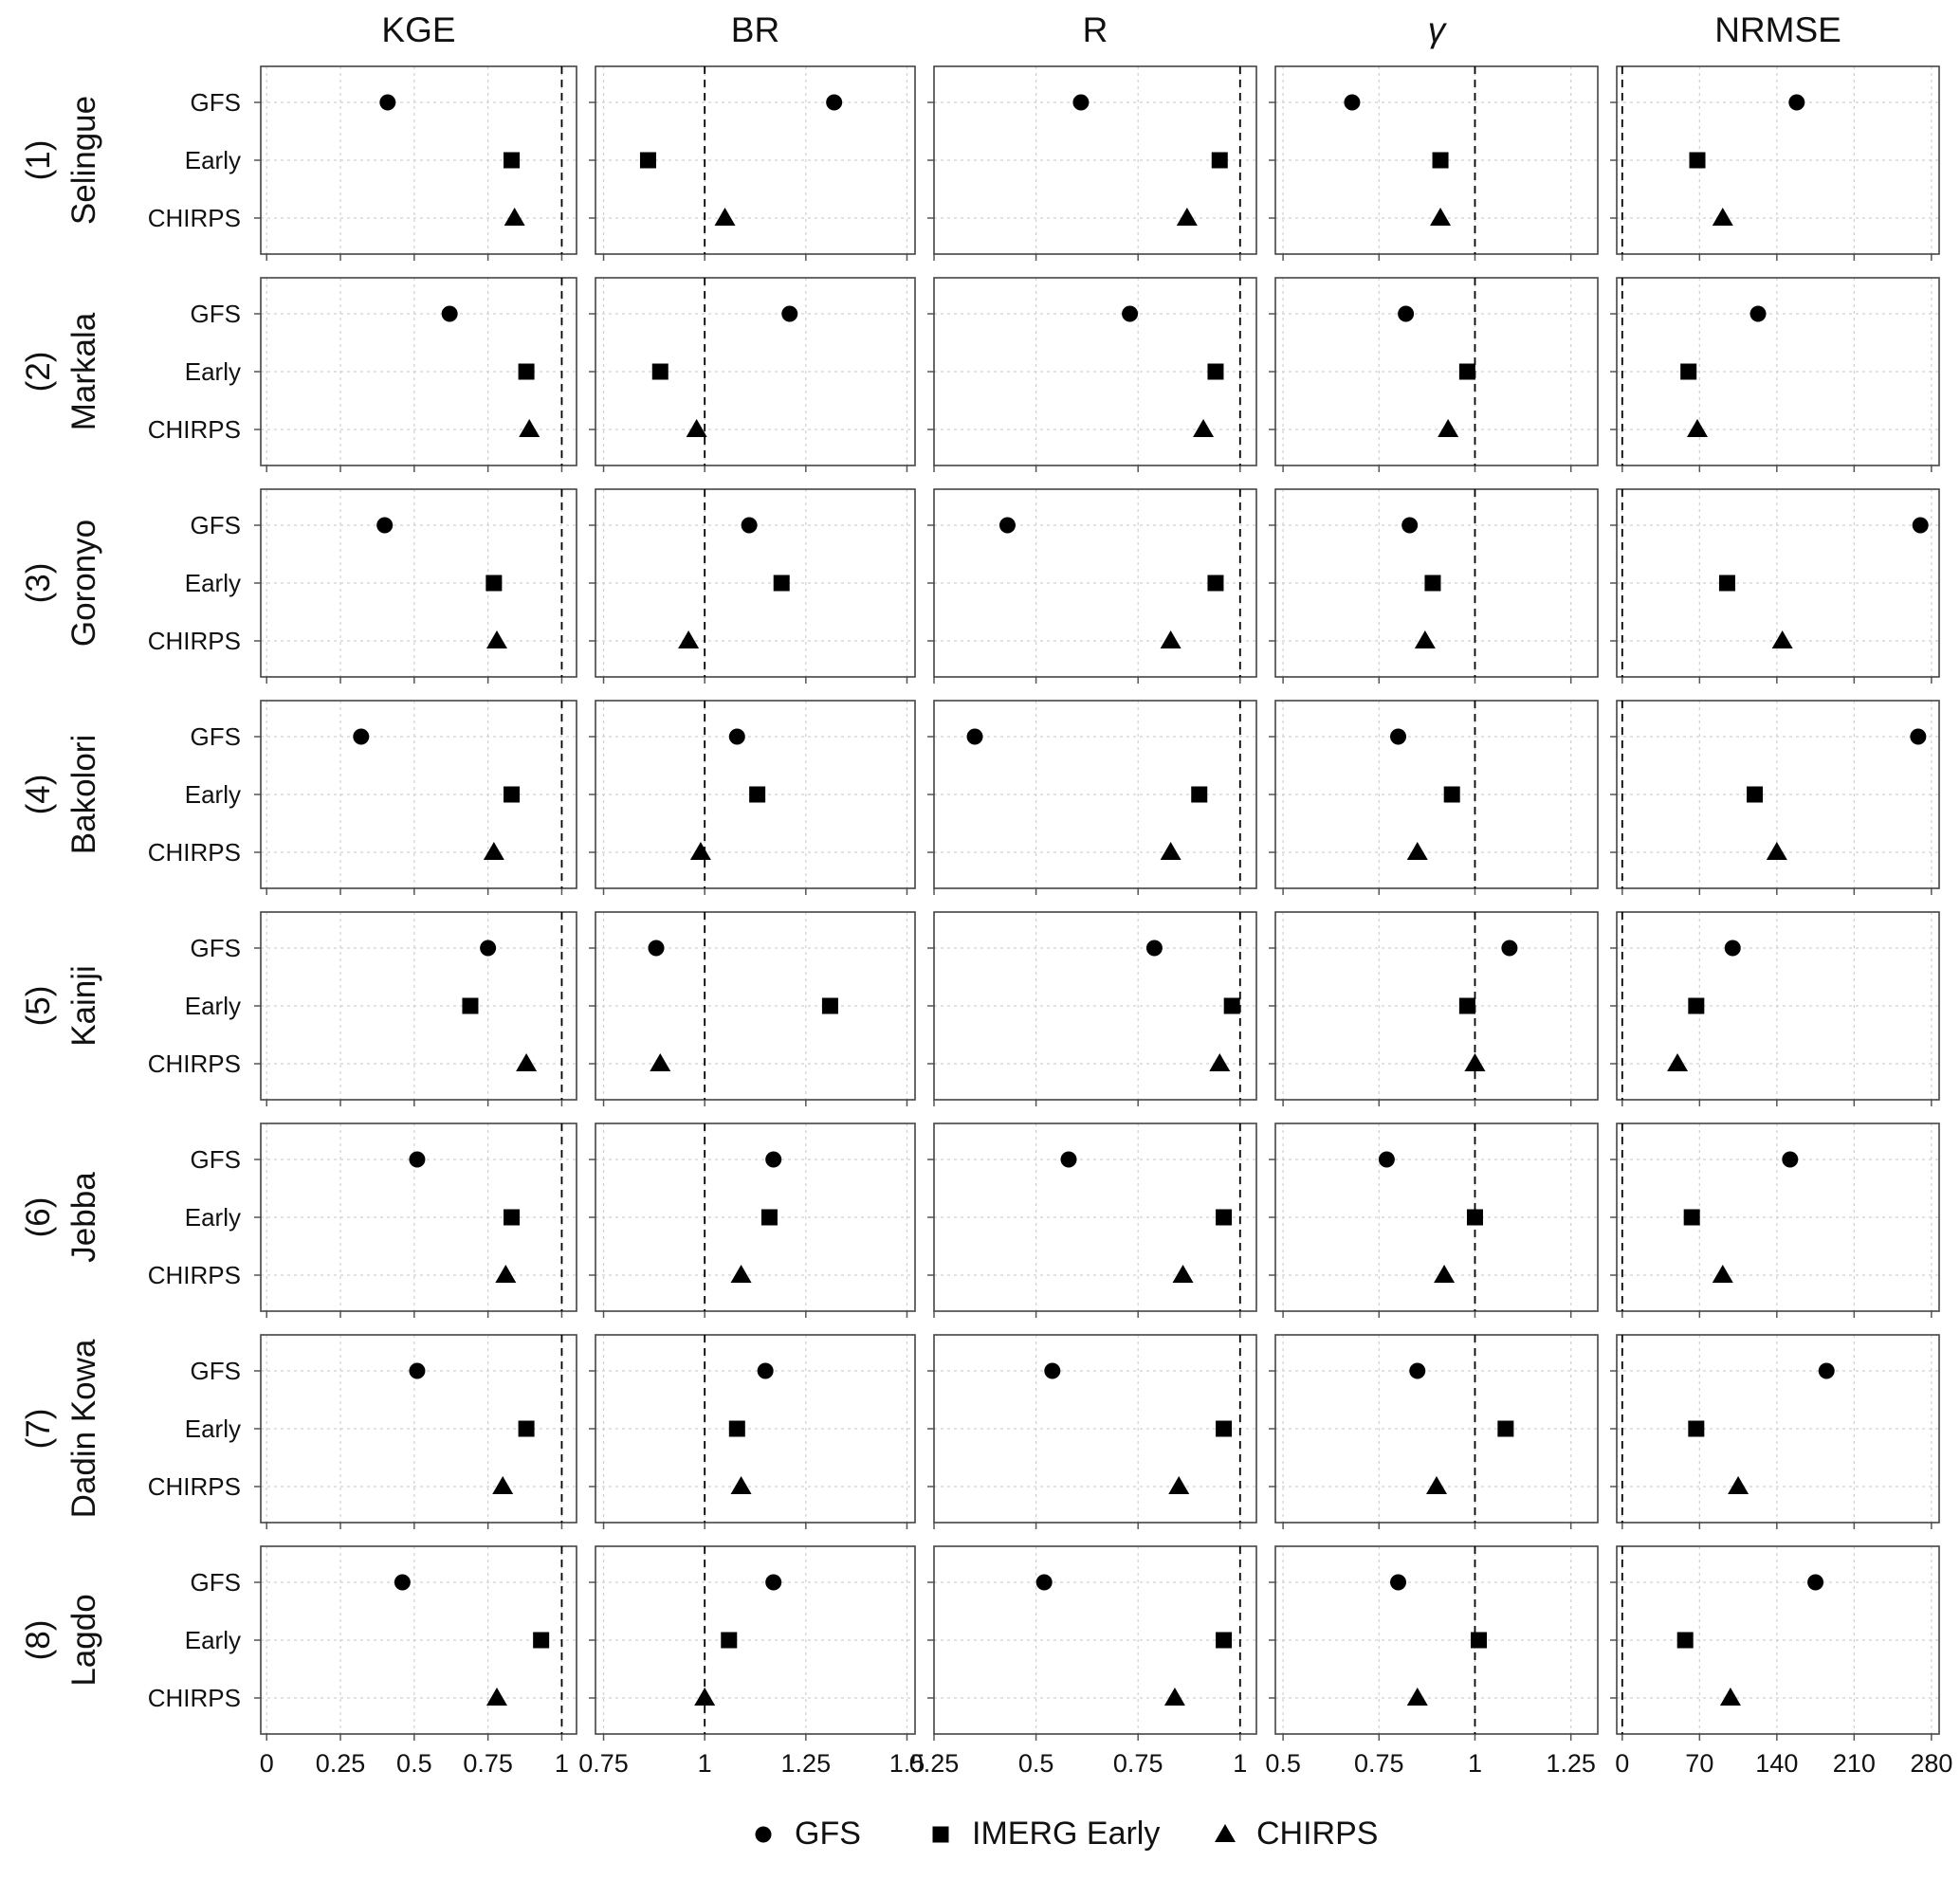 The width and height of the screenshot is (1960, 1880). I want to click on data-point-jebba-kge-chirps, so click(506, 1274).